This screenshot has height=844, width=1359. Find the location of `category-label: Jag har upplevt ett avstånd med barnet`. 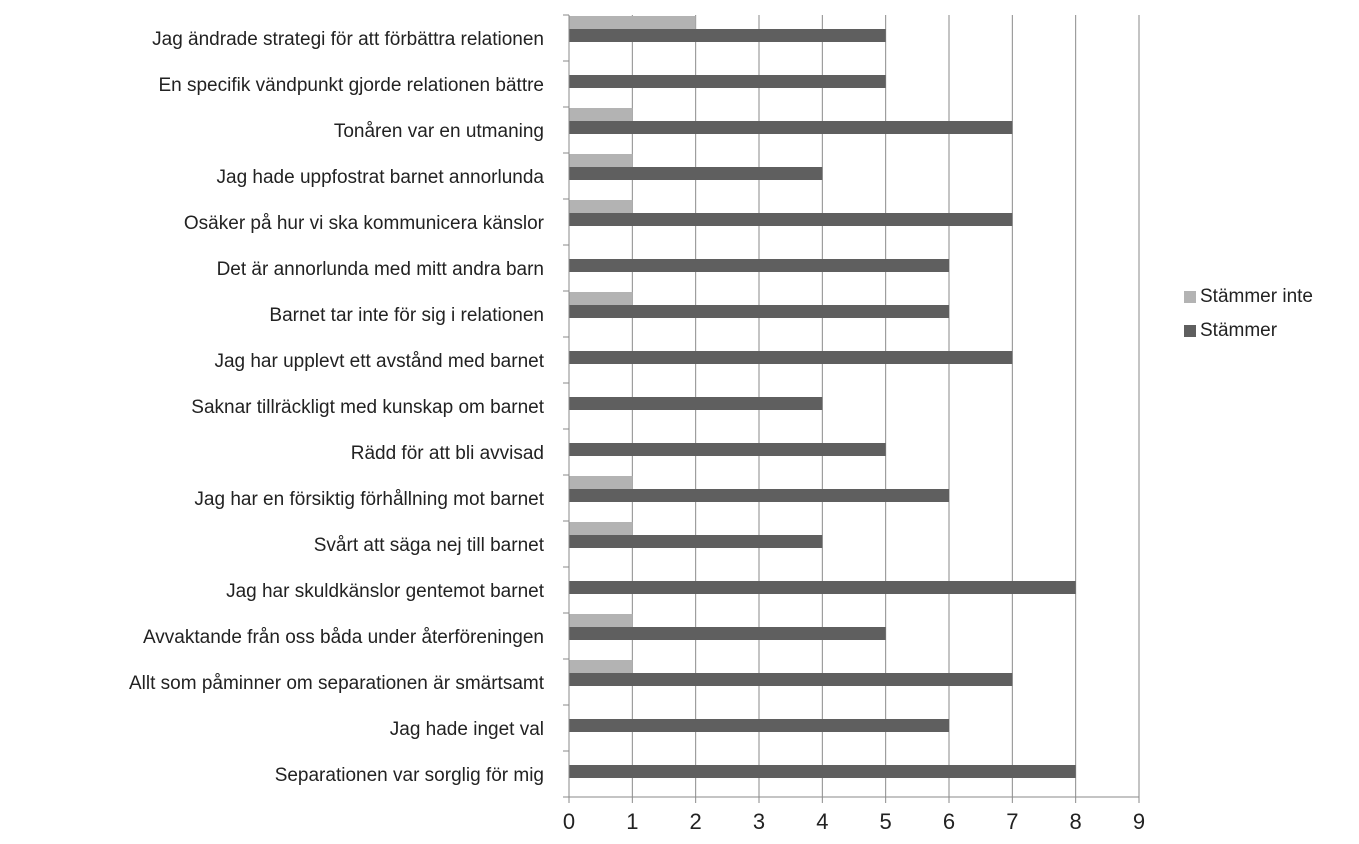

category-label: Jag har upplevt ett avstånd med barnet is located at coordinates (379, 361).